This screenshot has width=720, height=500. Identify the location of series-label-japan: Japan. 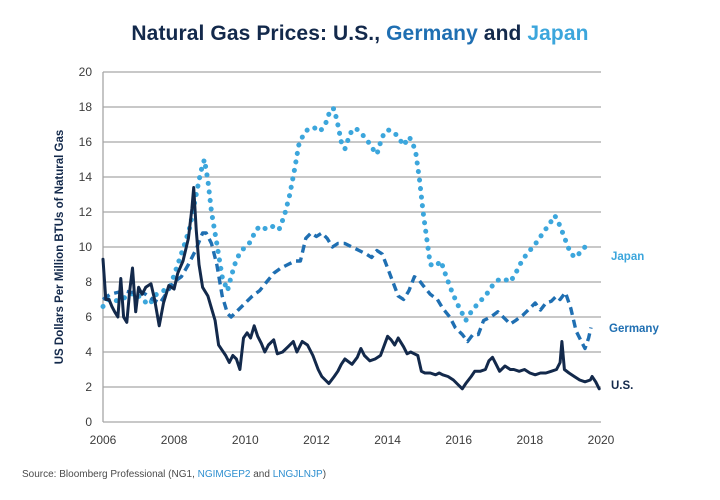
(627, 257).